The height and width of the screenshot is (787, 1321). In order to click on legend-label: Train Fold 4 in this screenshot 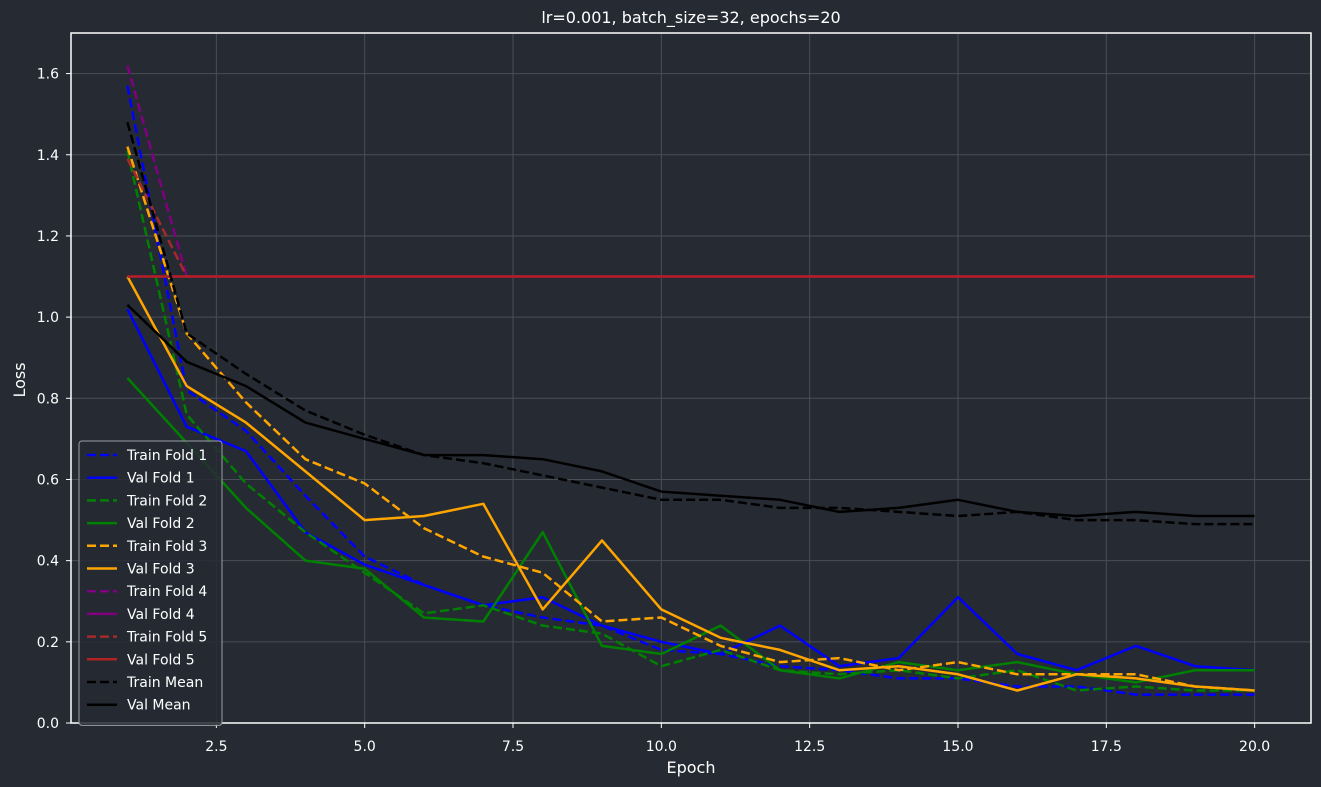, I will do `click(166, 592)`.